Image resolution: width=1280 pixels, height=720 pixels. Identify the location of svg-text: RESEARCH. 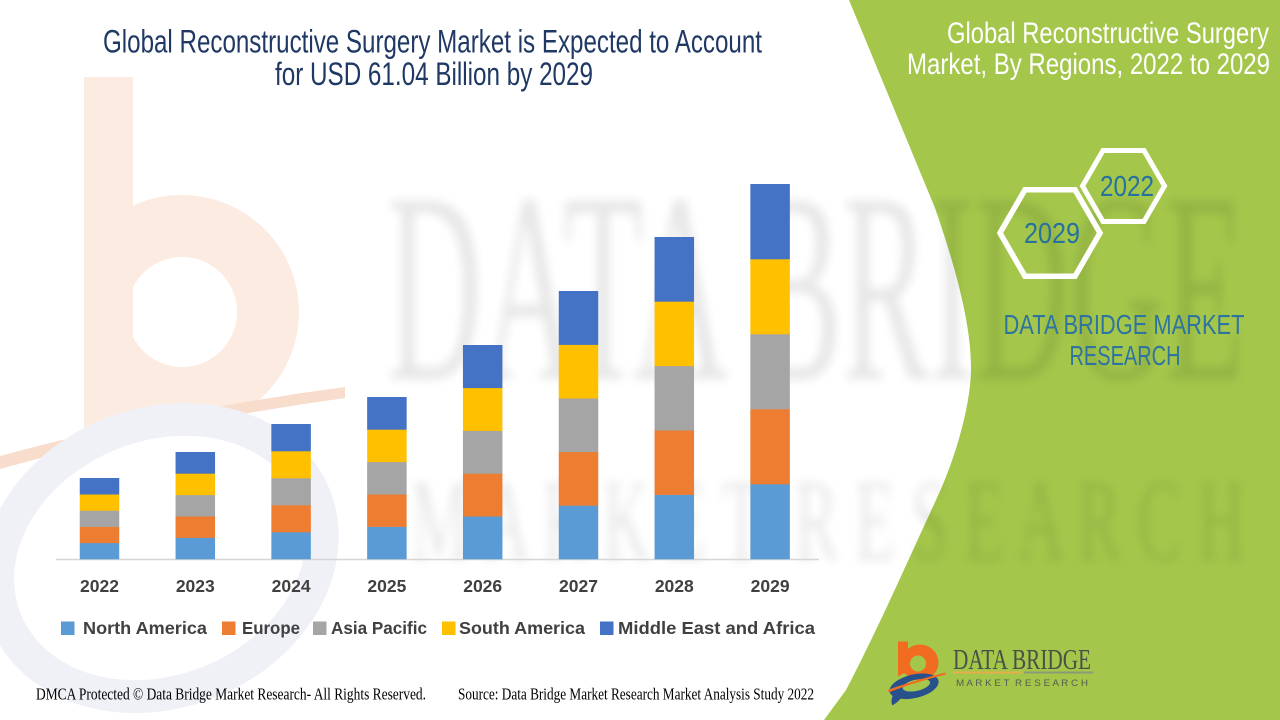
(1125, 355).